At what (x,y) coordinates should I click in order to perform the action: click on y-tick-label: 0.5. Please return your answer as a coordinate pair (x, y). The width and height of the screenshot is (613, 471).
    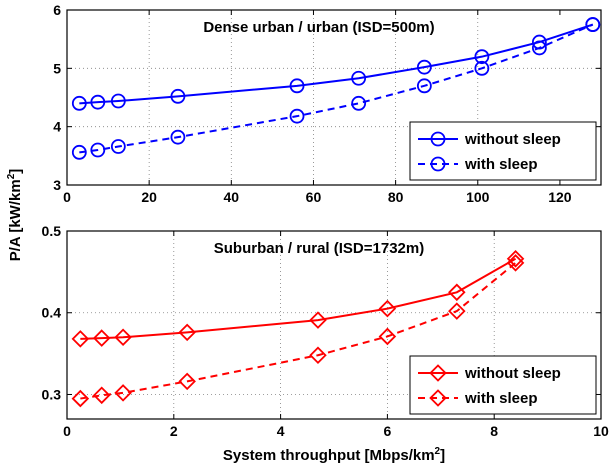
    Looking at the image, I should click on (52, 231).